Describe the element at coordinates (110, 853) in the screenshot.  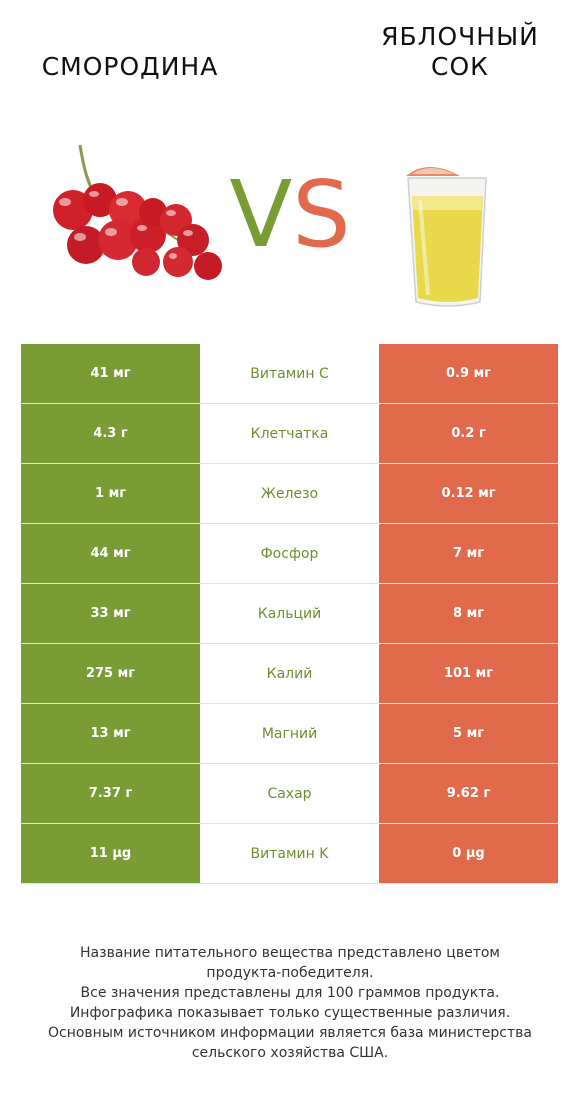
I see `left-value: 11 µg` at that location.